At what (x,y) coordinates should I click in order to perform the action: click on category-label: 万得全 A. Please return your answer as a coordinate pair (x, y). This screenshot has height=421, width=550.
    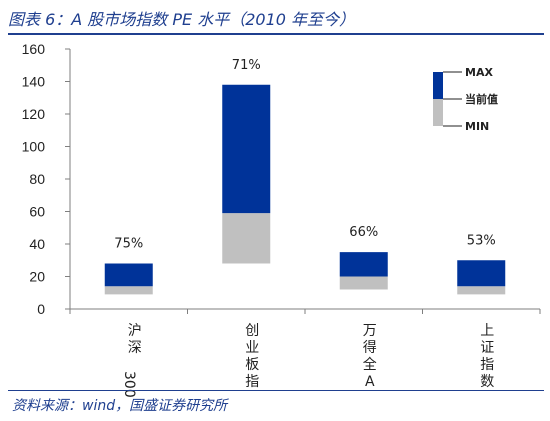
    Looking at the image, I should click on (370, 356).